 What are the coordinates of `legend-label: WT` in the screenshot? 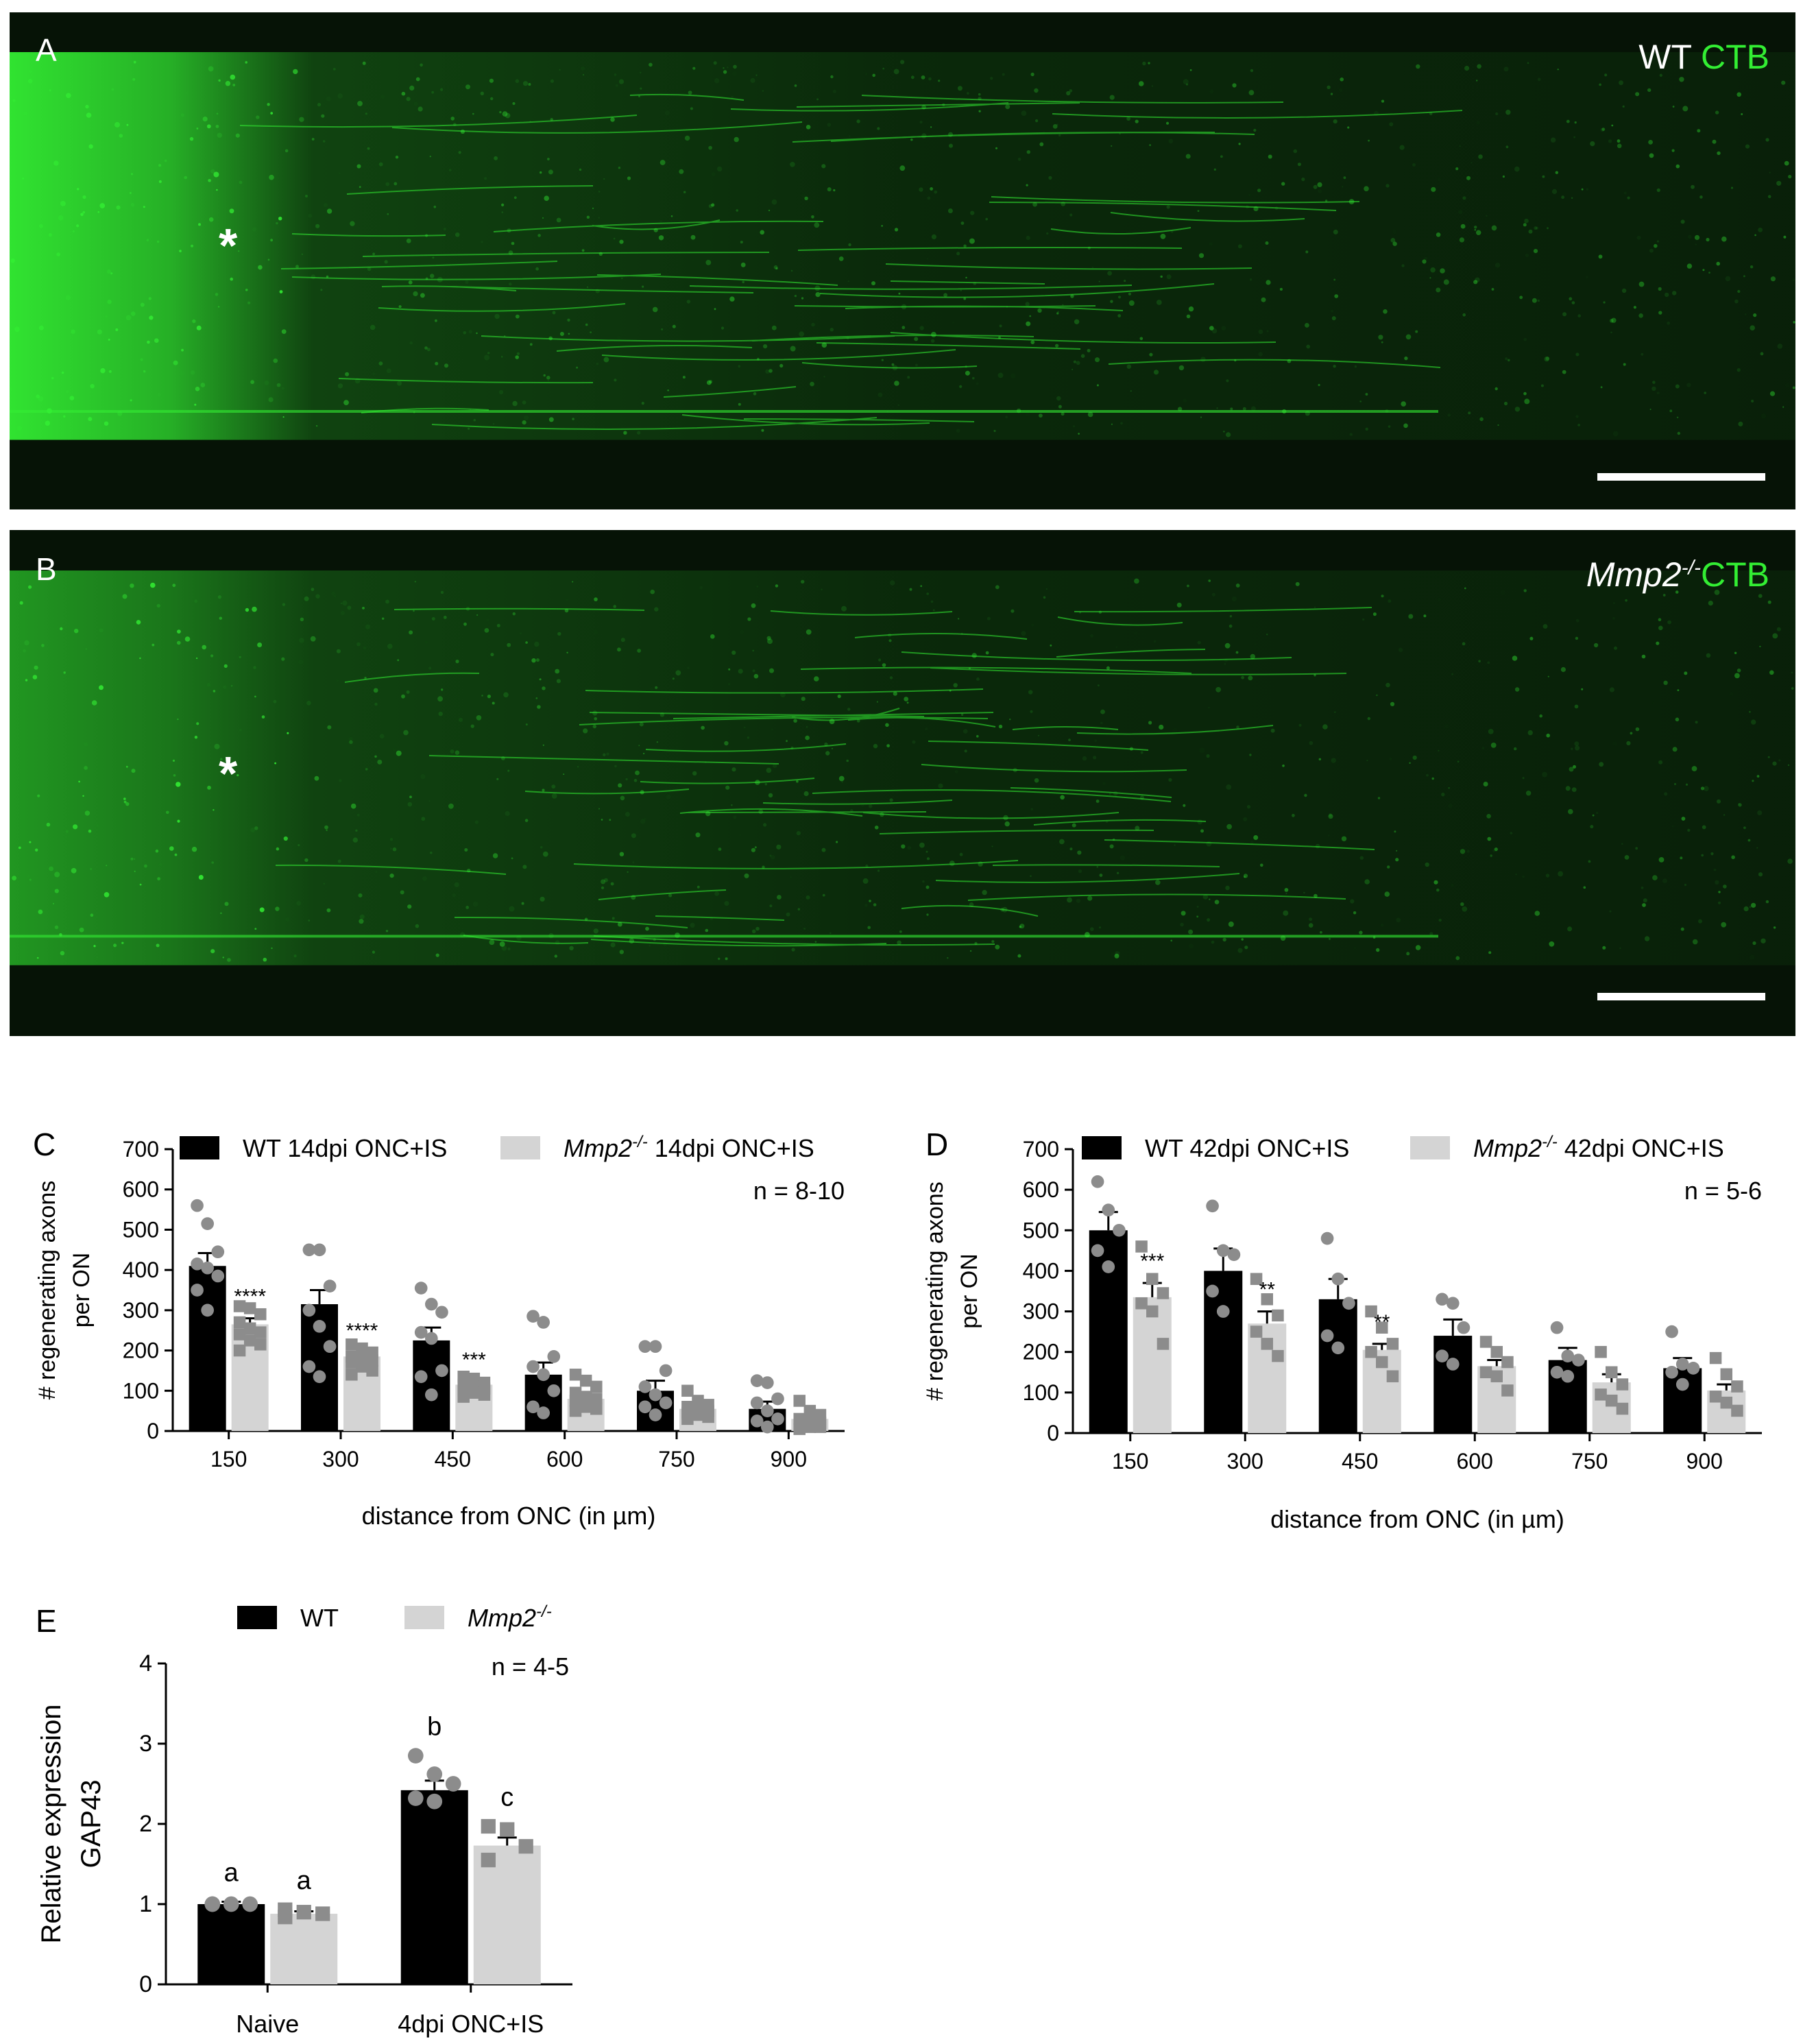 It's located at (319, 1618).